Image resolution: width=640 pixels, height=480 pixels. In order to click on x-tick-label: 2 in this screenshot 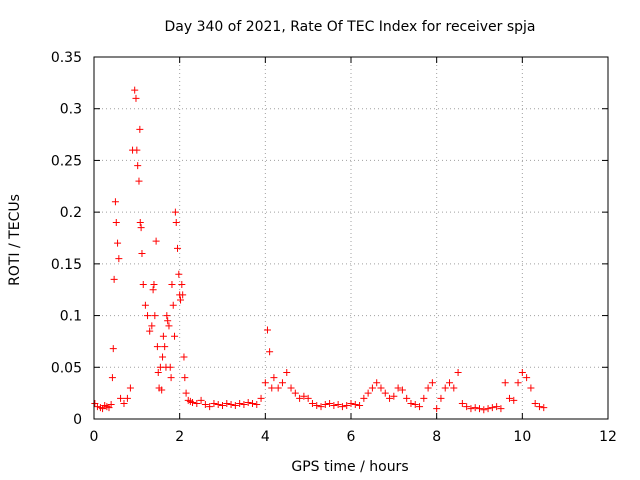, I will do `click(179, 437)`.